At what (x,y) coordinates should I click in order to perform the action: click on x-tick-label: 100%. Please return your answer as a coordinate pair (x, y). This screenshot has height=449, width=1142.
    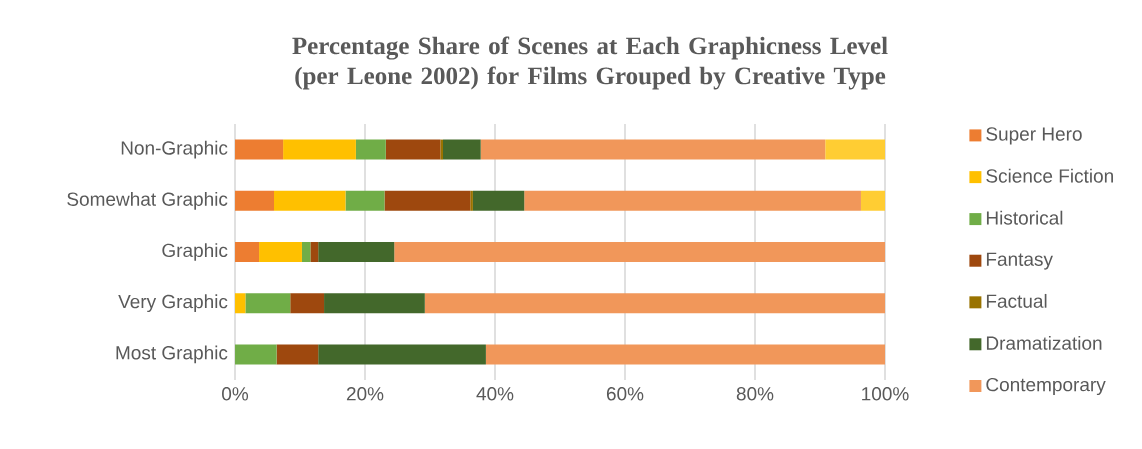
    Looking at the image, I should click on (885, 394).